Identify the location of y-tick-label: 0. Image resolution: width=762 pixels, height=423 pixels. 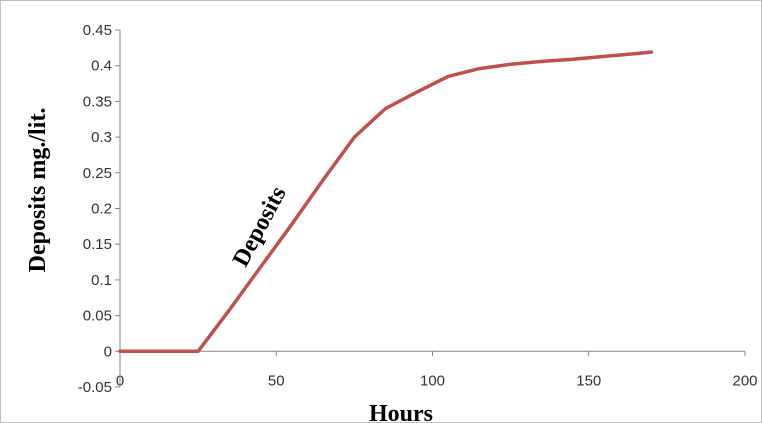
(108, 351).